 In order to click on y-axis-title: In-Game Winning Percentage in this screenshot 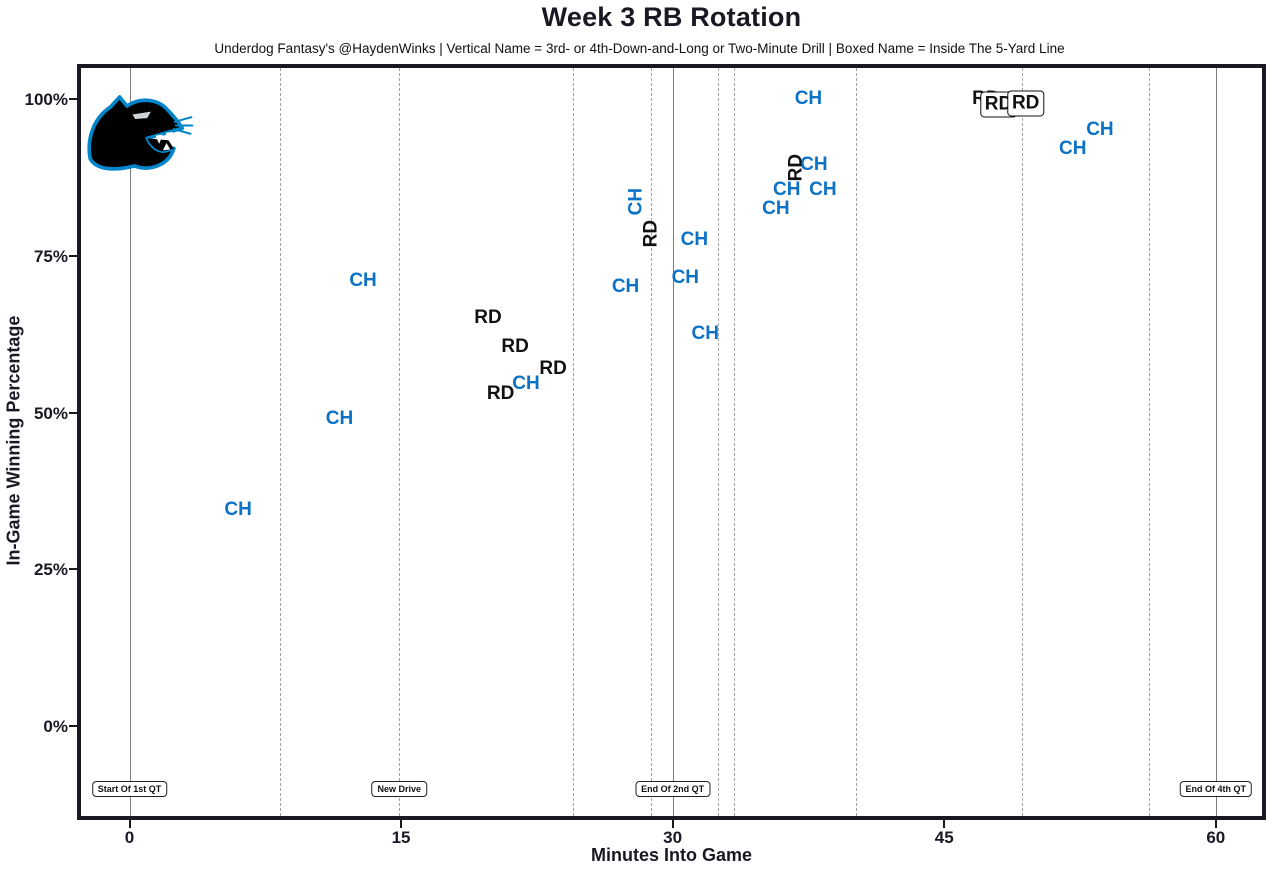, I will do `click(13, 440)`.